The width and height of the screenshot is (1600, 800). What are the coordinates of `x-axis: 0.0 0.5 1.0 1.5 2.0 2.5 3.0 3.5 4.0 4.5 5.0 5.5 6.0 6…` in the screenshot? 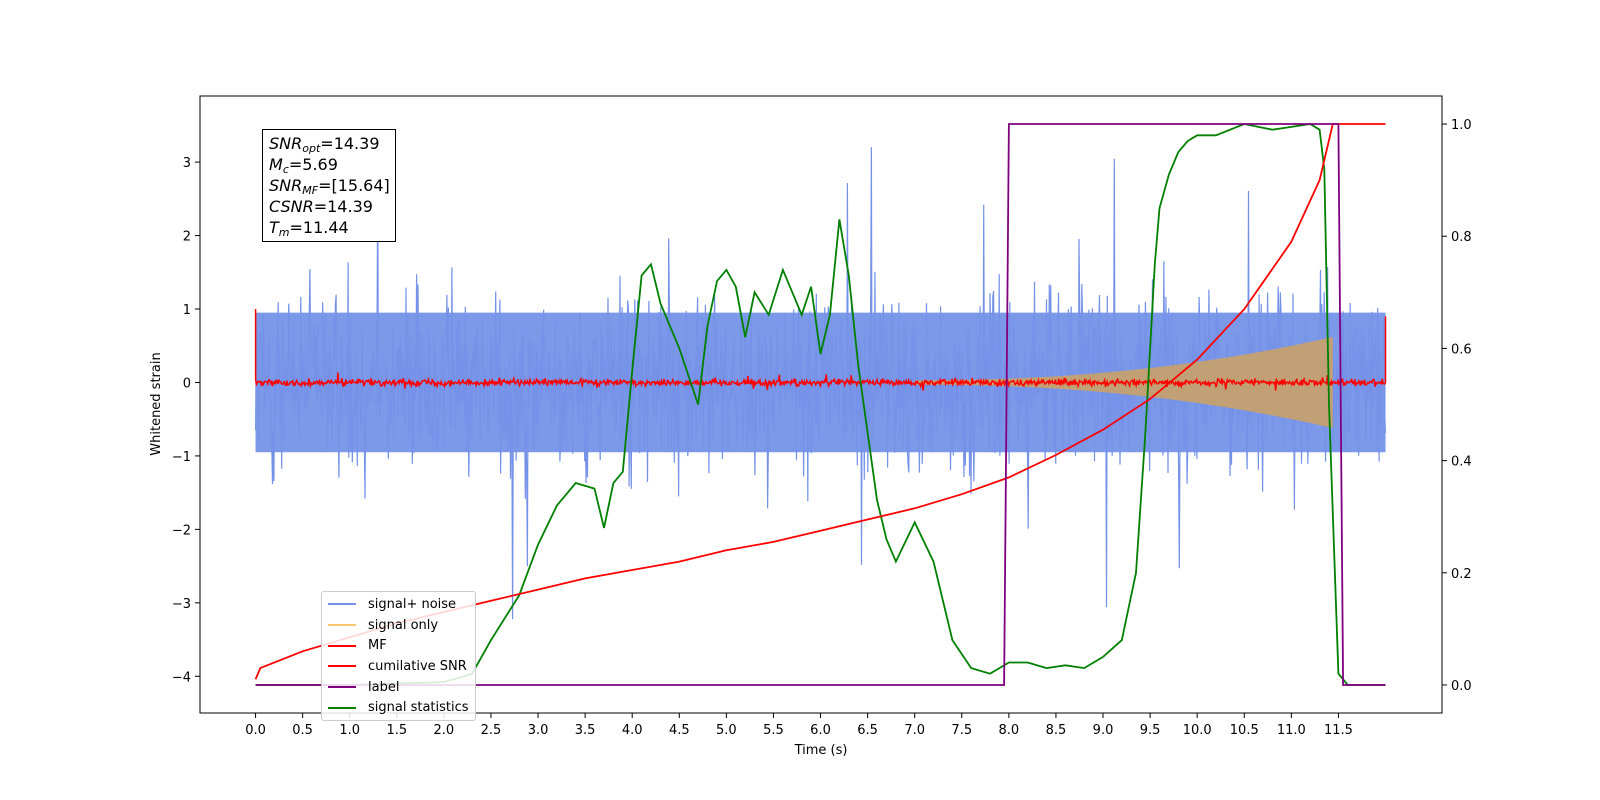 It's located at (799, 725).